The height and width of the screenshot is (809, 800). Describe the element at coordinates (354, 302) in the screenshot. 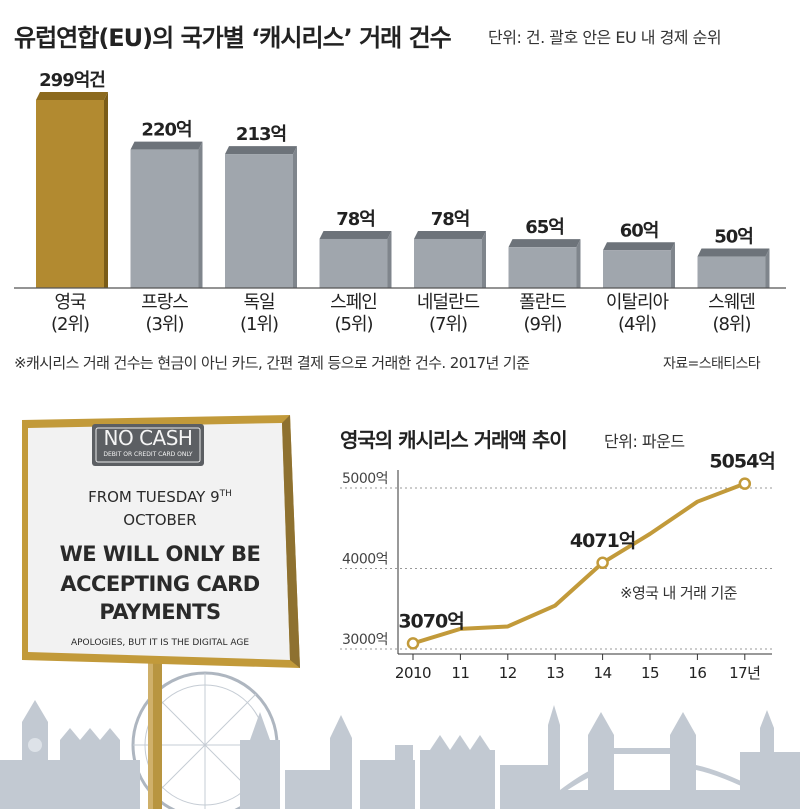

I see `category-name: 스페인` at that location.